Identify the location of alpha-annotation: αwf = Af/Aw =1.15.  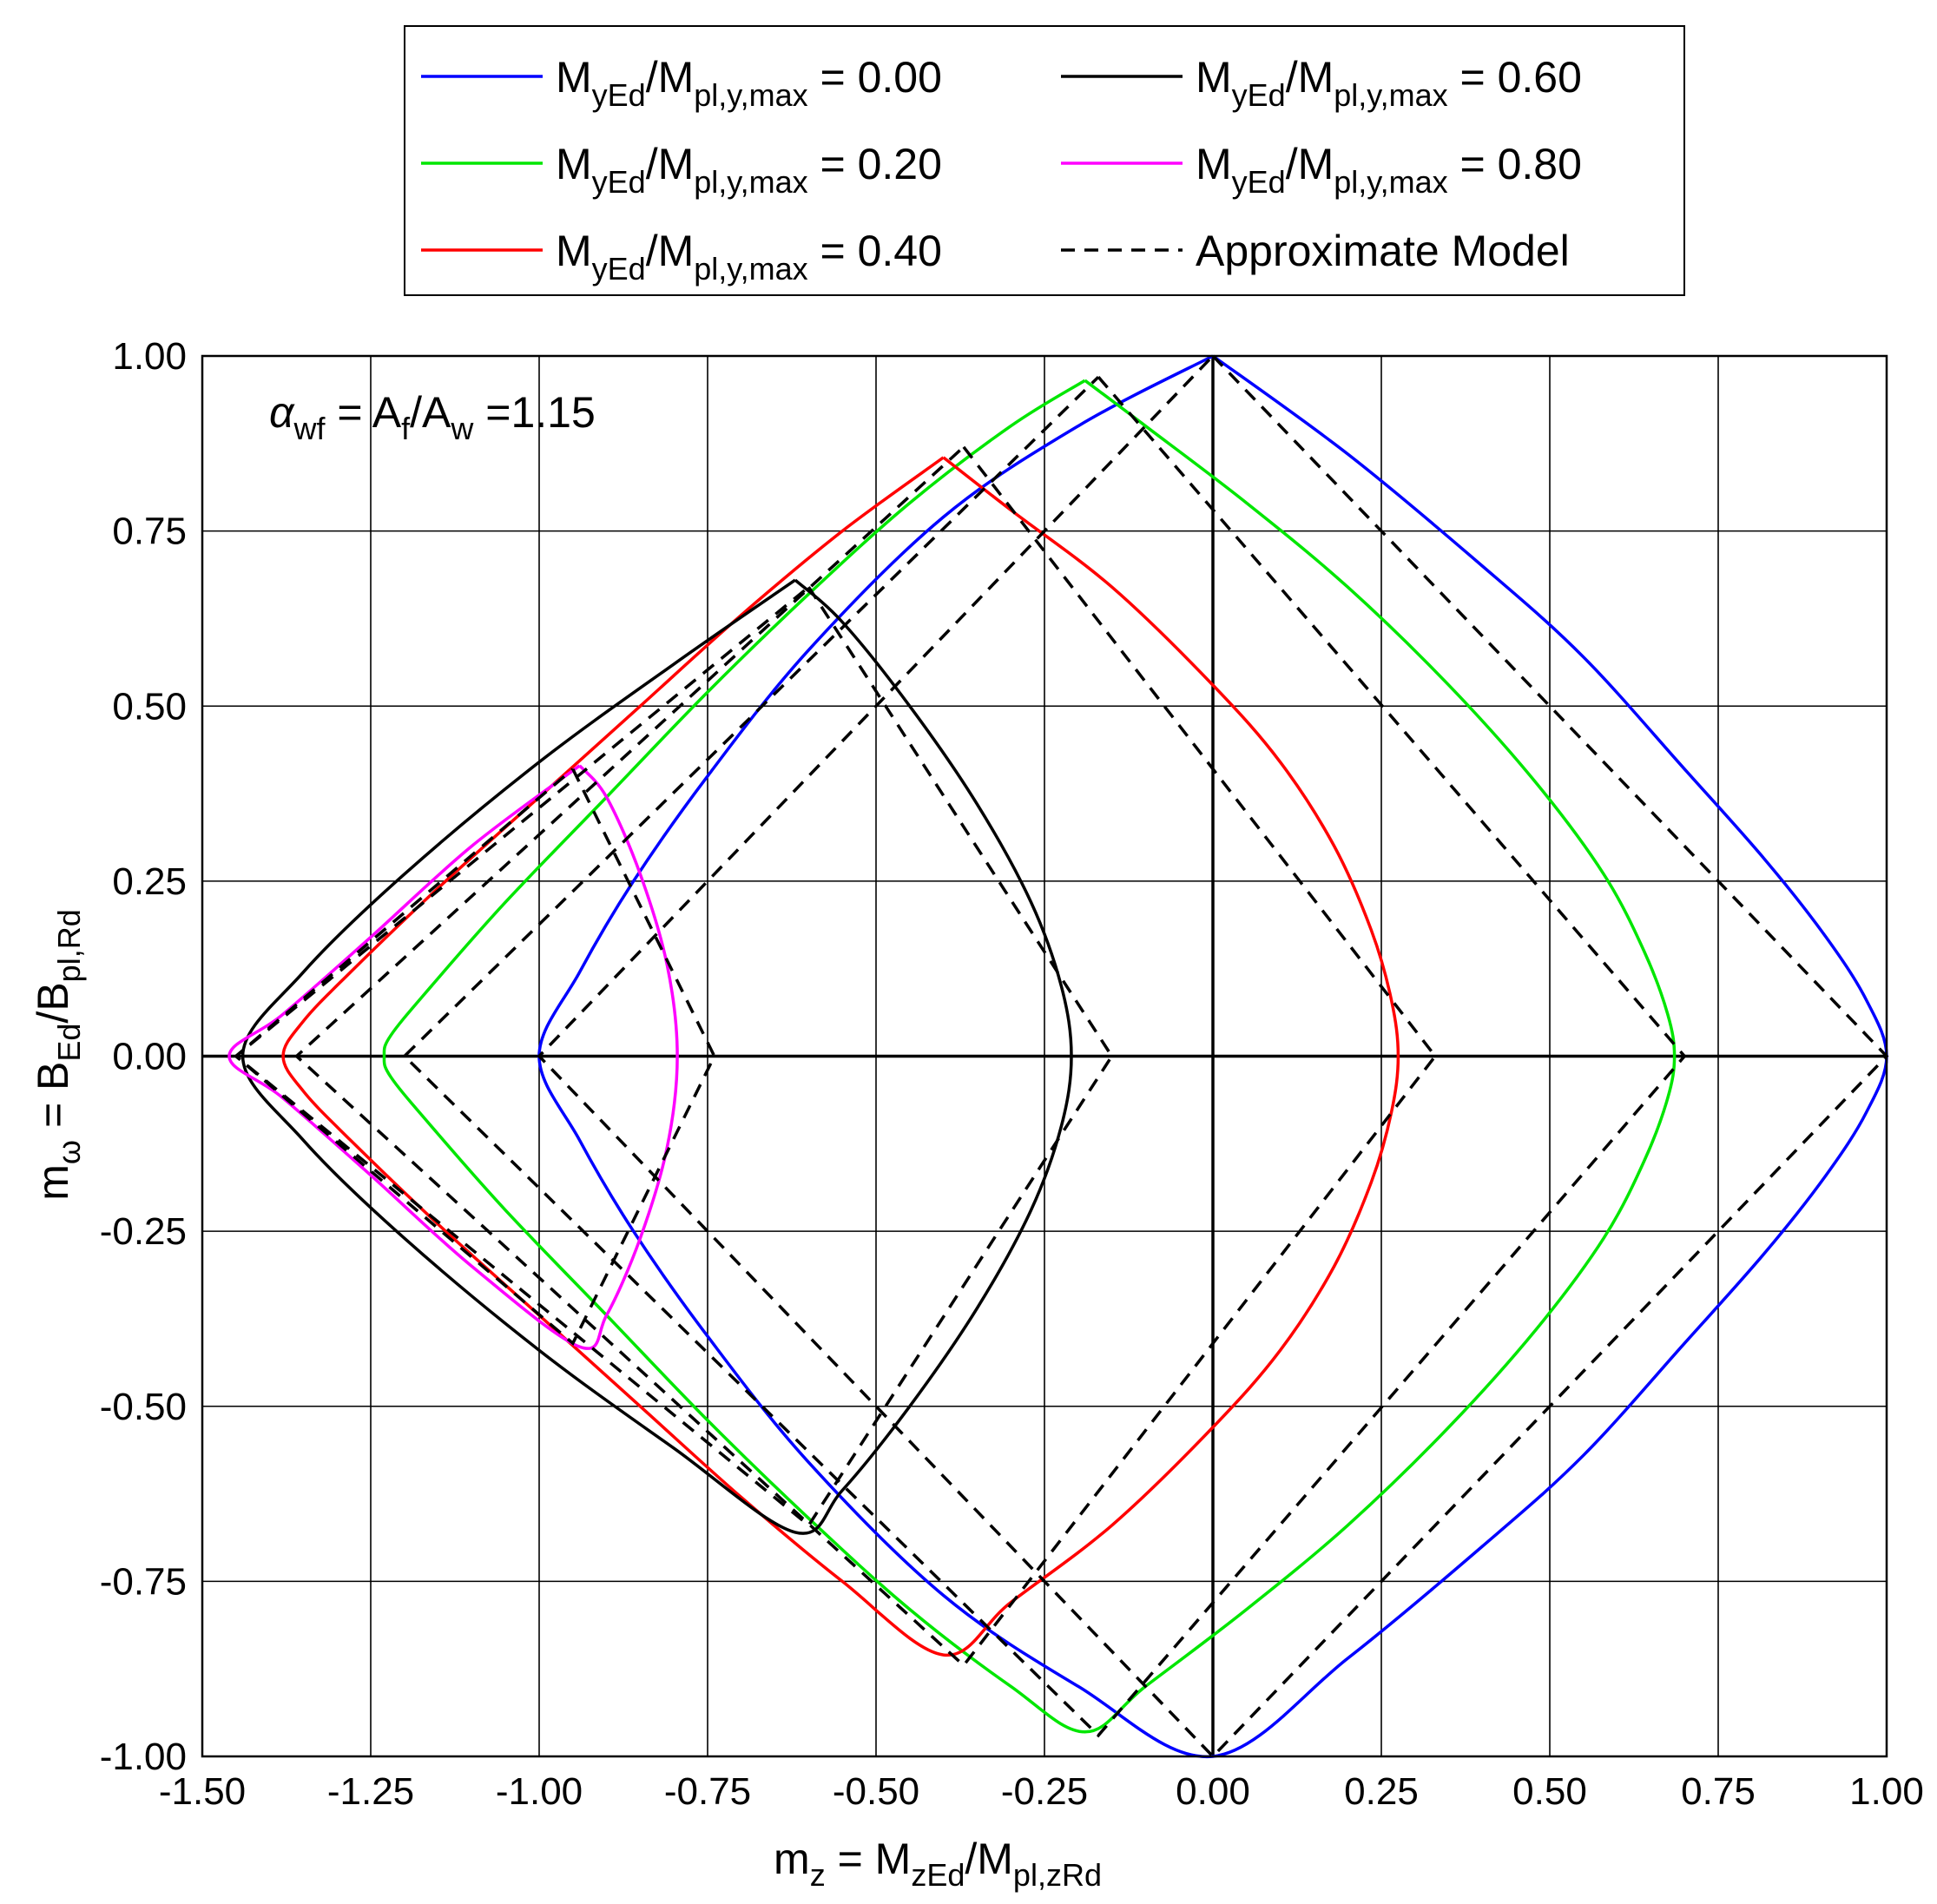
(432, 417).